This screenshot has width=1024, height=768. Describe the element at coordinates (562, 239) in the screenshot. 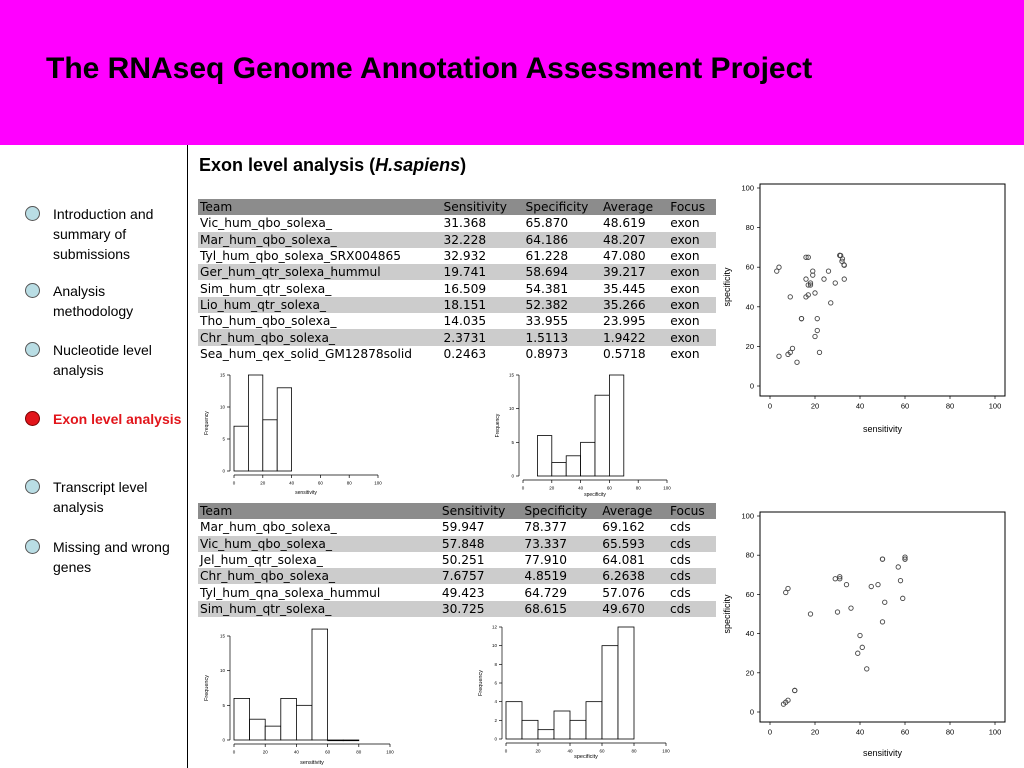

I see `table-cell: 64.186` at that location.